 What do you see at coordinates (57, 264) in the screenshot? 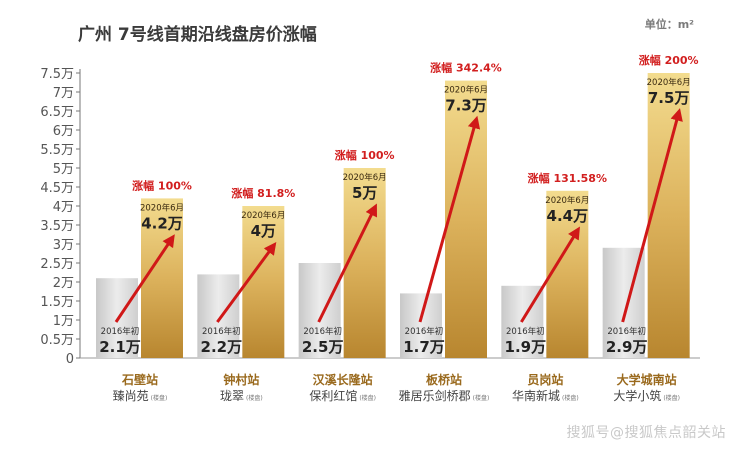
I see `y-tick-label: 2.5万` at bounding box center [57, 264].